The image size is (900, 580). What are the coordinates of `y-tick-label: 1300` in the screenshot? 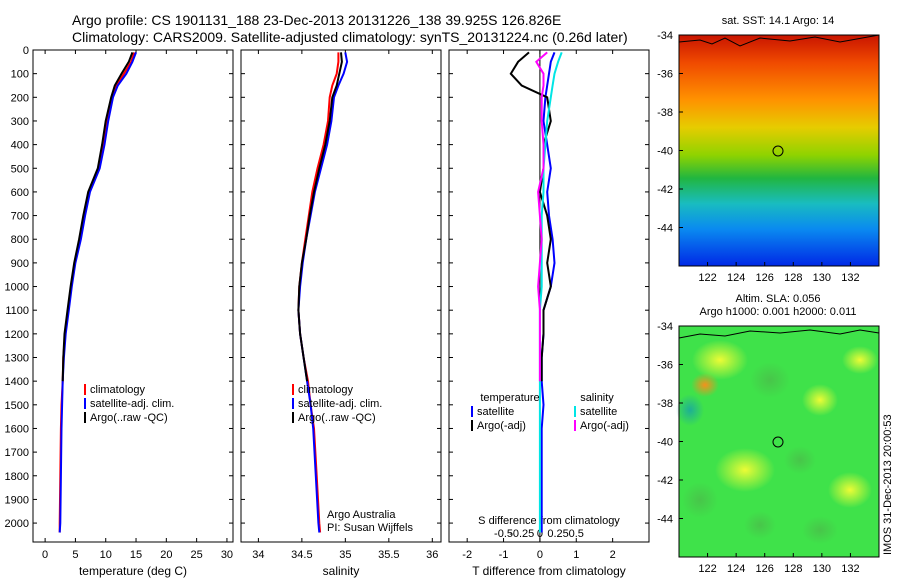 It's located at (17, 359).